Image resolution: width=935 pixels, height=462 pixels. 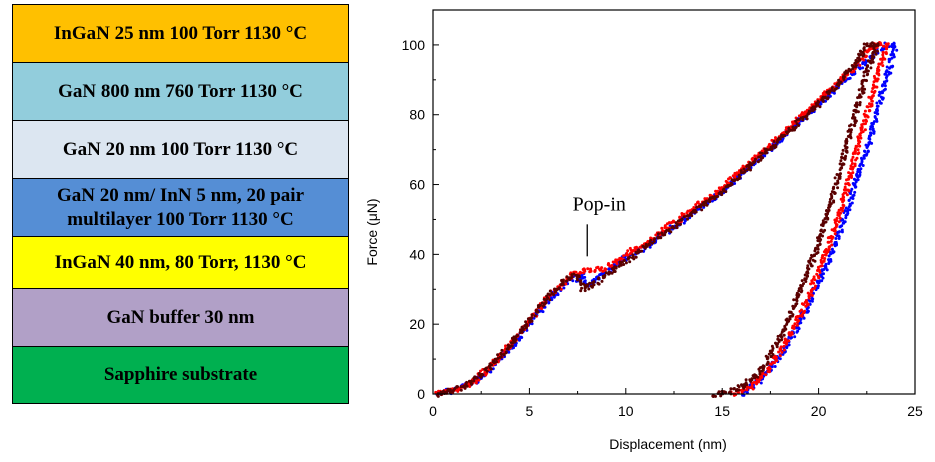 I want to click on y-tick-label: 100, so click(x=414, y=45).